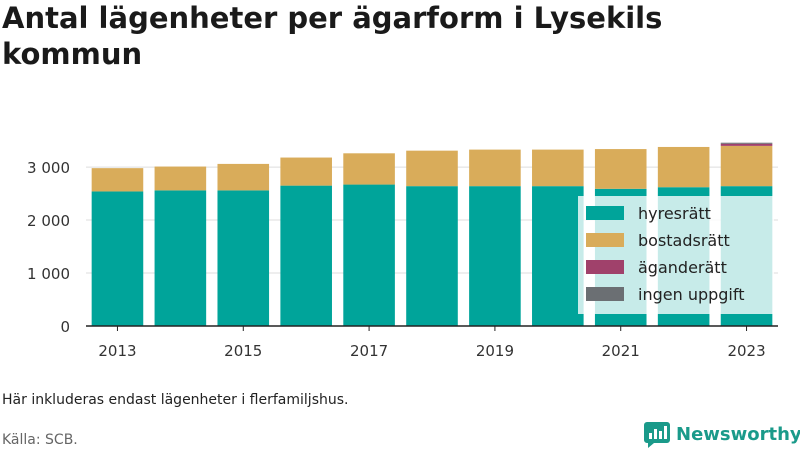 The height and width of the screenshot is (450, 800). What do you see at coordinates (674, 213) in the screenshot?
I see `legend-label: hyresrätt` at bounding box center [674, 213].